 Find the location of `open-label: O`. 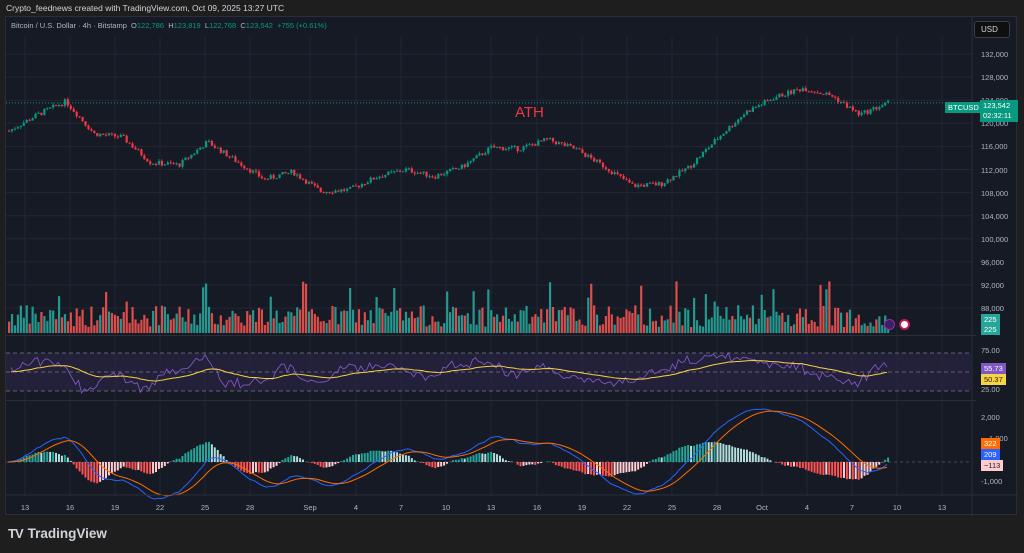

open-label: O is located at coordinates (134, 25).